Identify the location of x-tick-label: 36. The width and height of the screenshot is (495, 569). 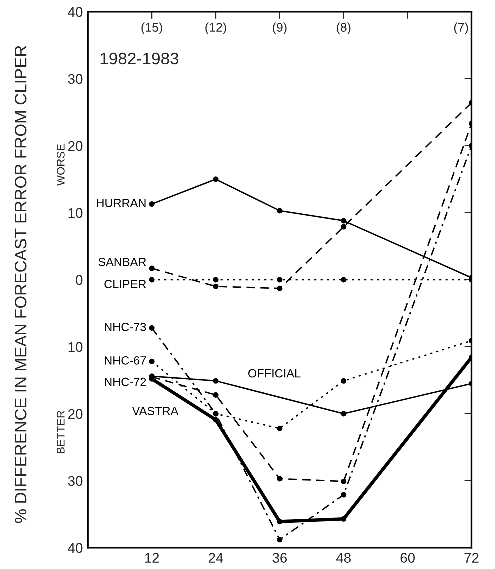
(280, 558).